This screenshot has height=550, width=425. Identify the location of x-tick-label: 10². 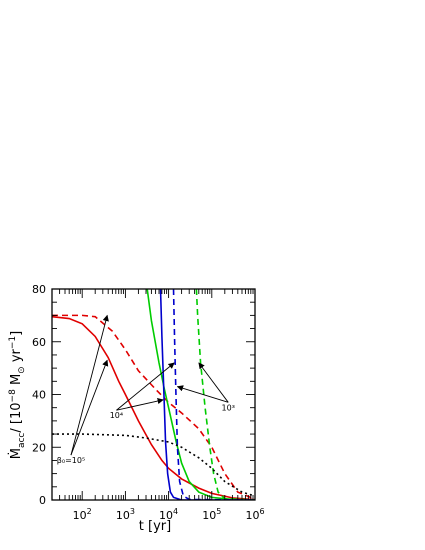
(82, 514).